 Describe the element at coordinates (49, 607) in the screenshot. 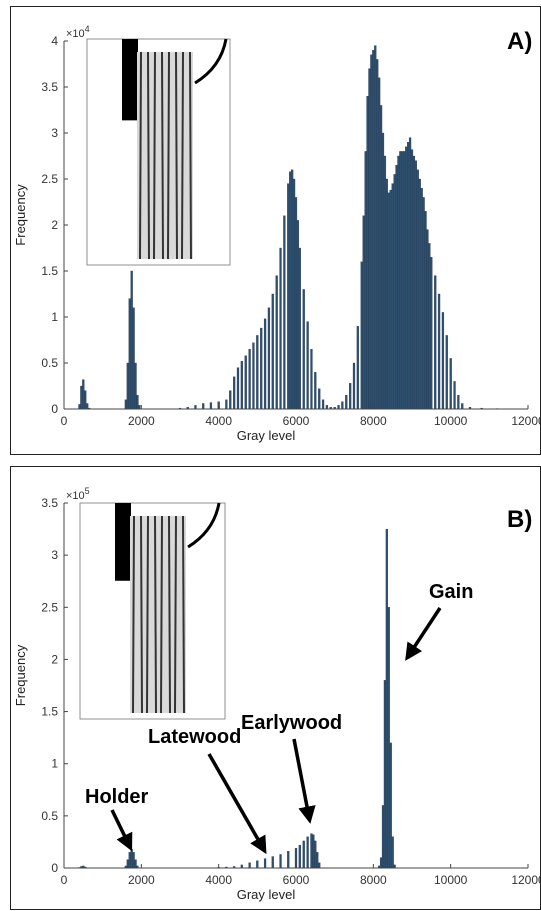

I see `y-tick-label: 2.5` at that location.